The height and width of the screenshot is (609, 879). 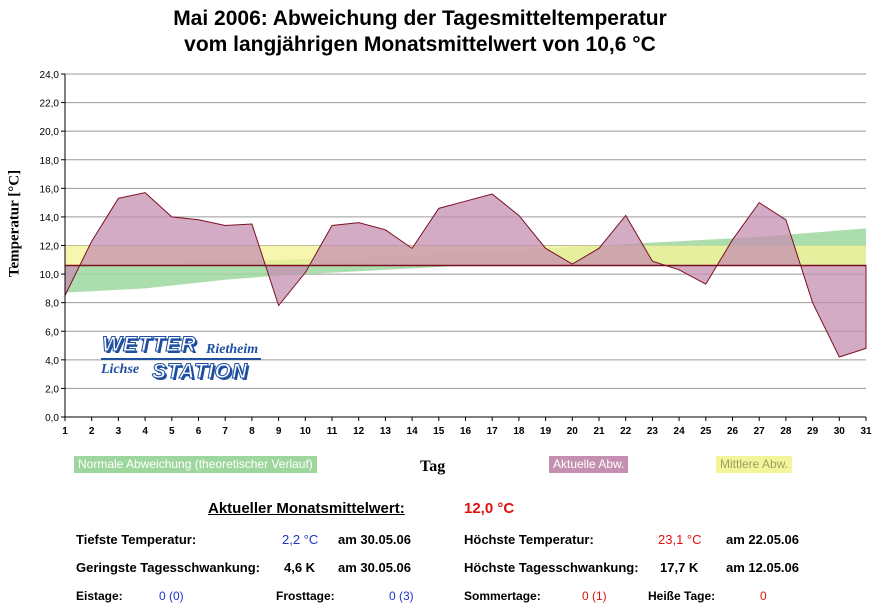 I want to click on x-tick-label: 12, so click(x=359, y=431).